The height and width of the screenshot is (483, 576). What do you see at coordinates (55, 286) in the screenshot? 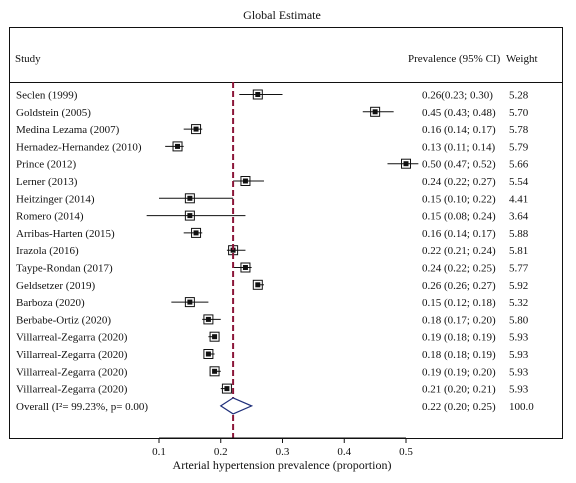
I see `study-name: Geldsetzer (2019)` at bounding box center [55, 286].